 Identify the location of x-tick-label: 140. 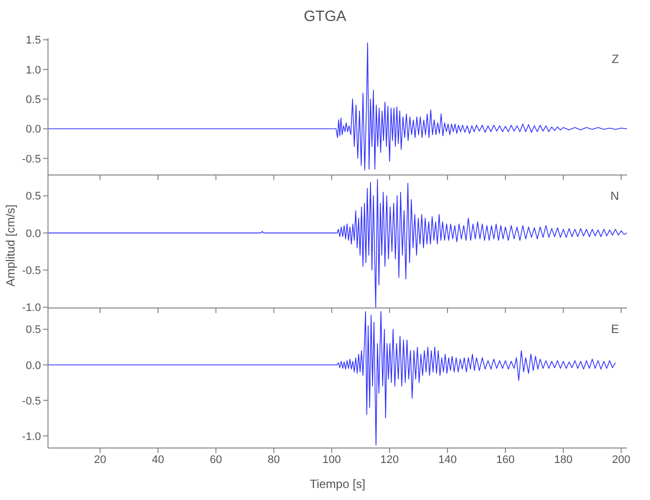
(447, 460).